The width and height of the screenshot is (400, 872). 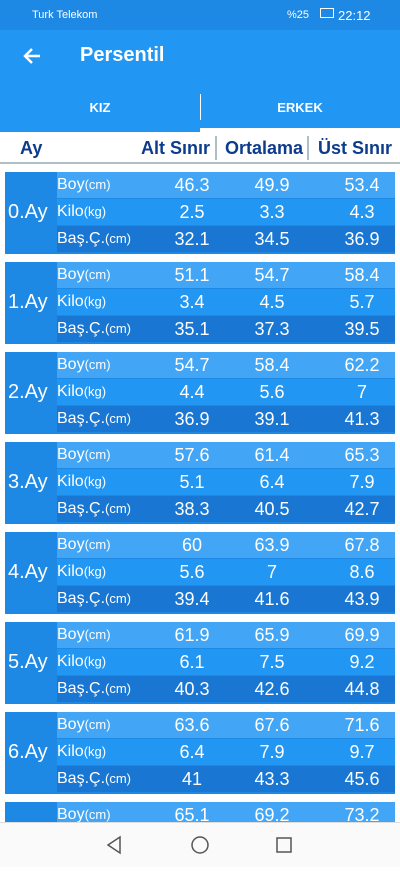 What do you see at coordinates (175, 148) in the screenshot?
I see `column-header: Alt Sınır` at bounding box center [175, 148].